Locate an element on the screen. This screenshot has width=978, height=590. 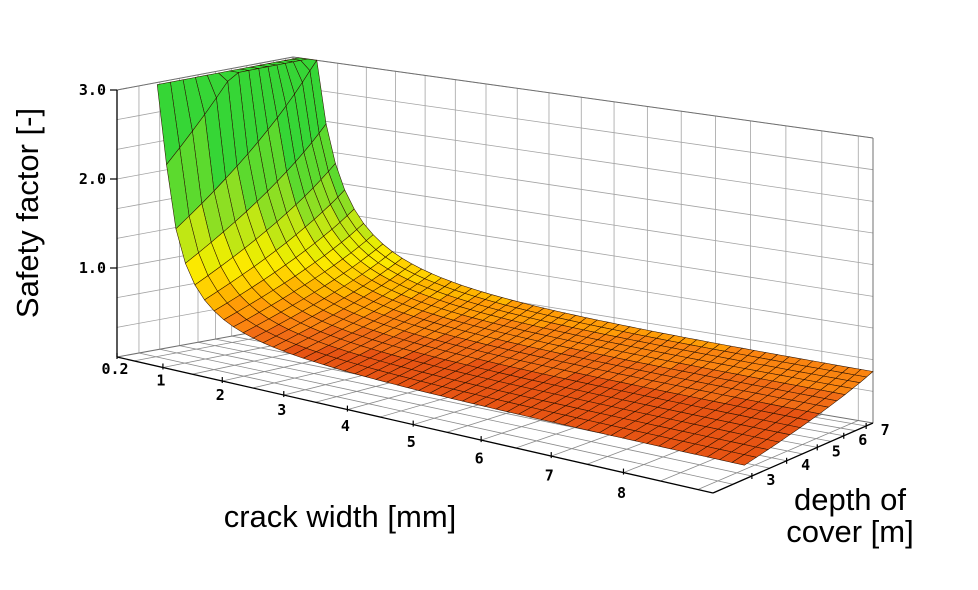
z-tick-label: 3.0 is located at coordinates (92, 90).